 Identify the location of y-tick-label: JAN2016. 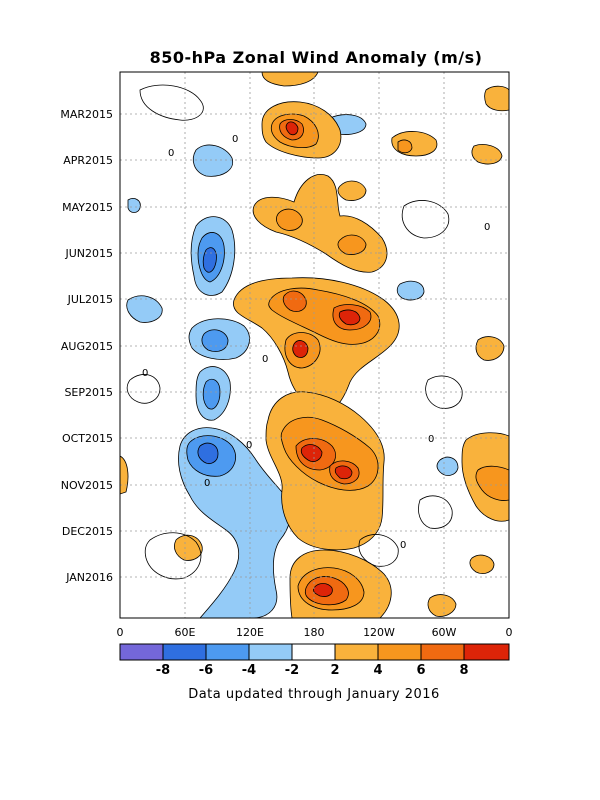
(89, 577).